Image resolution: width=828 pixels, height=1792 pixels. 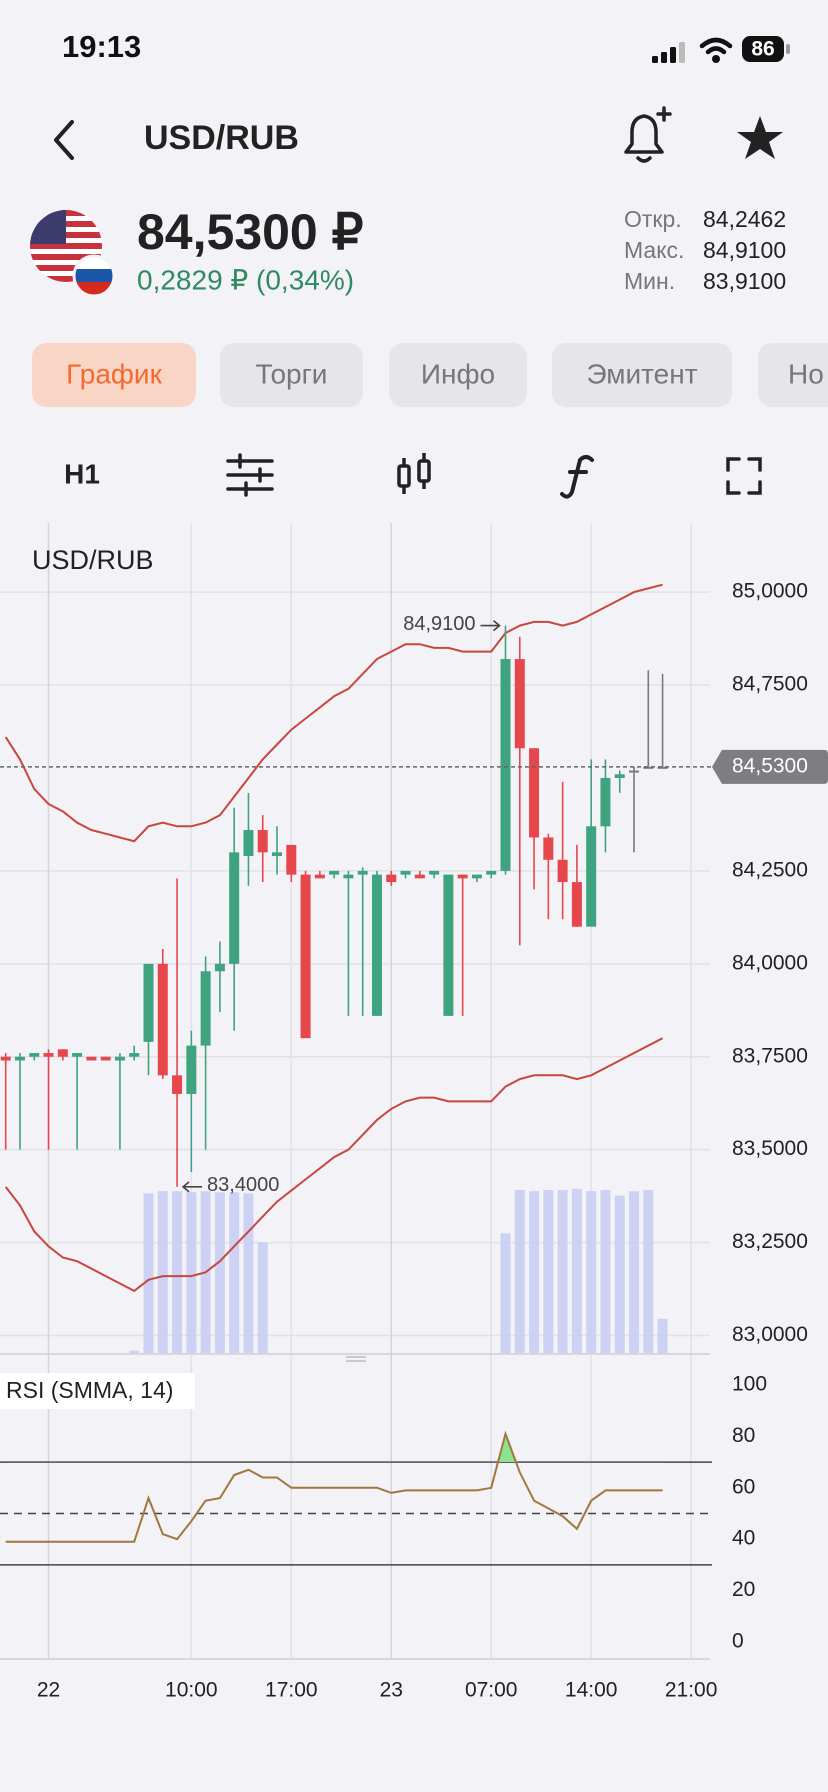 I want to click on rsi-title: RSI (SMMA, 14), so click(x=89, y=1390).